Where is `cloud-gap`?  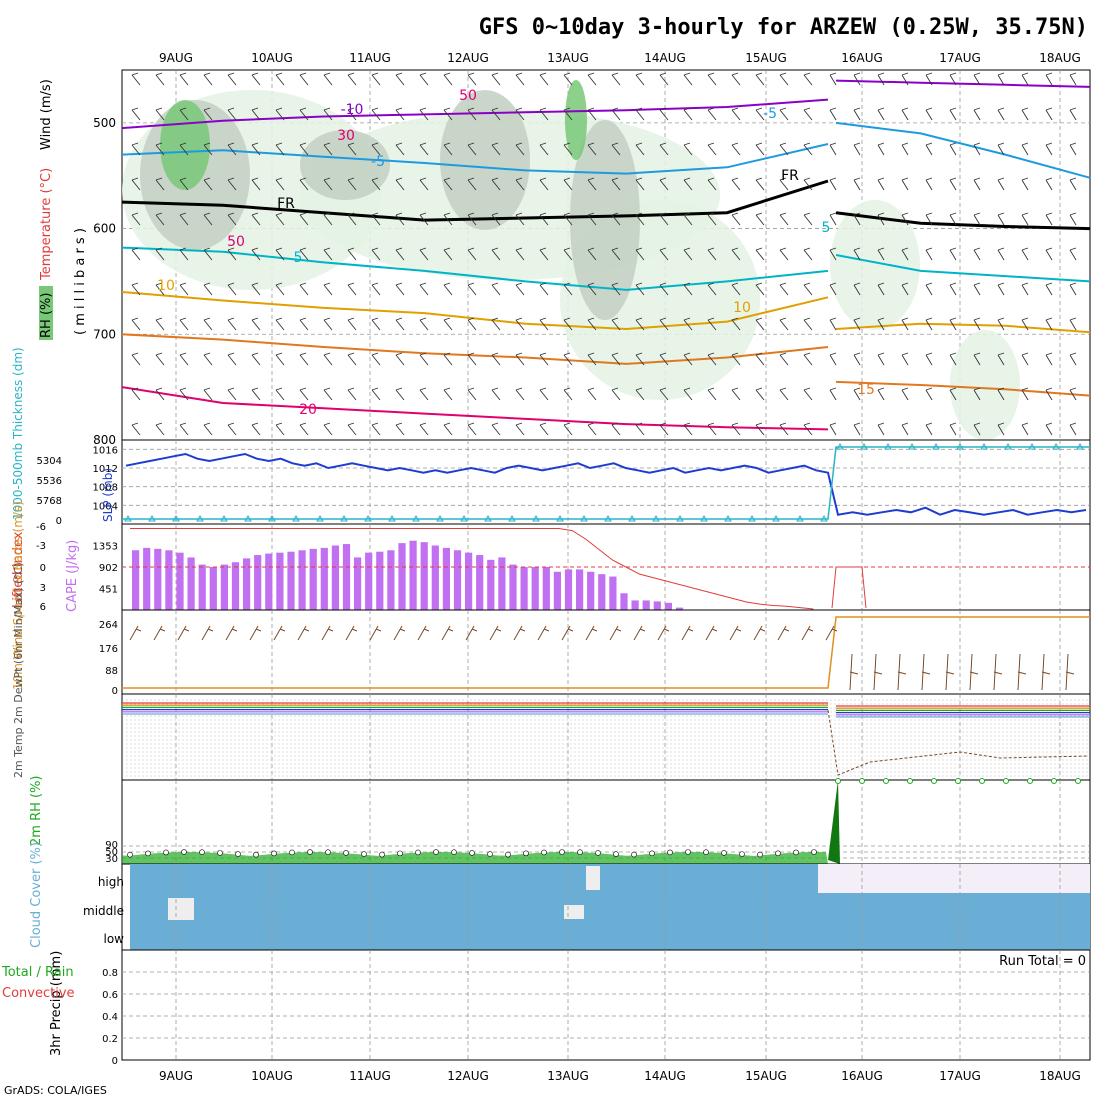
cloud-gap is located at coordinates (181, 909).